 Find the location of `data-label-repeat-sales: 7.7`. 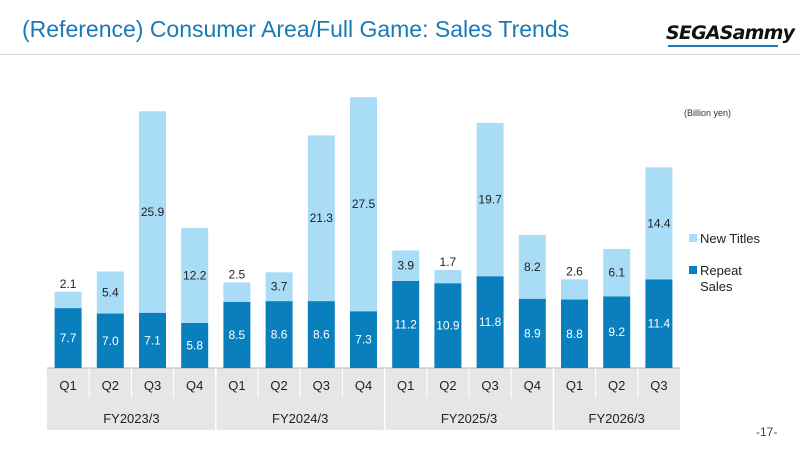

data-label-repeat-sales: 7.7 is located at coordinates (68, 338).